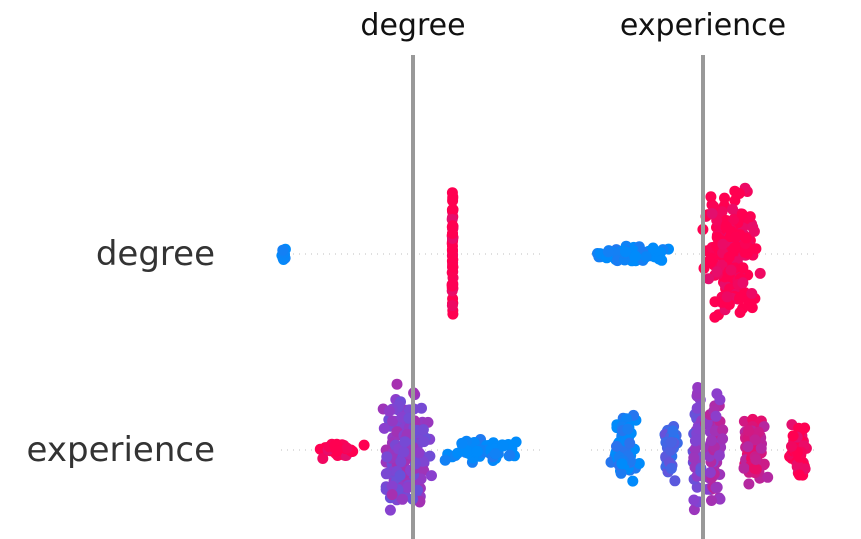 This screenshot has height=539, width=861. Describe the element at coordinates (155, 254) in the screenshot. I see `row-label-degree: degree` at that location.